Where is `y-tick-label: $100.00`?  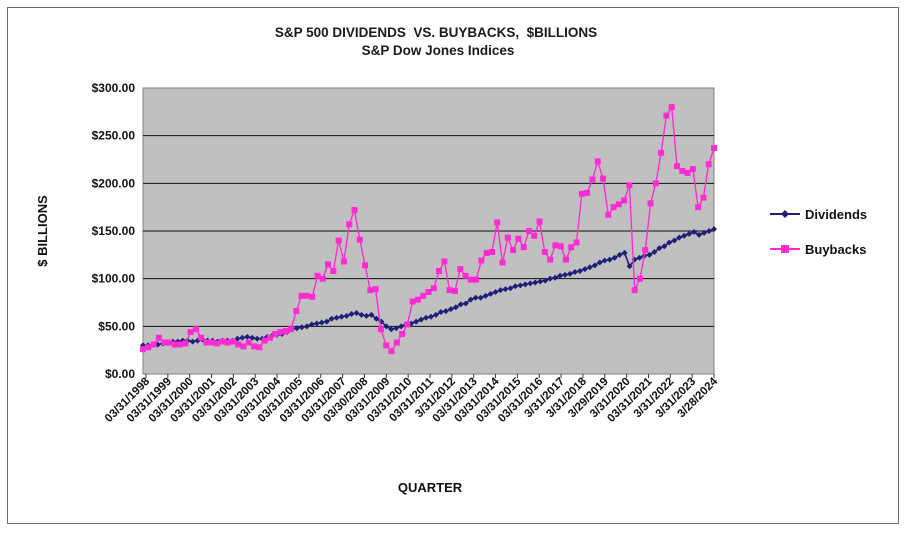
y-tick-label: $100.00 is located at coordinates (114, 279).